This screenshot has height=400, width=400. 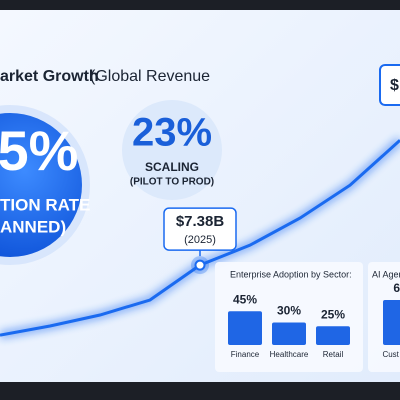 What do you see at coordinates (289, 354) in the screenshot?
I see `bar-category-label: Healthcare` at bounding box center [289, 354].